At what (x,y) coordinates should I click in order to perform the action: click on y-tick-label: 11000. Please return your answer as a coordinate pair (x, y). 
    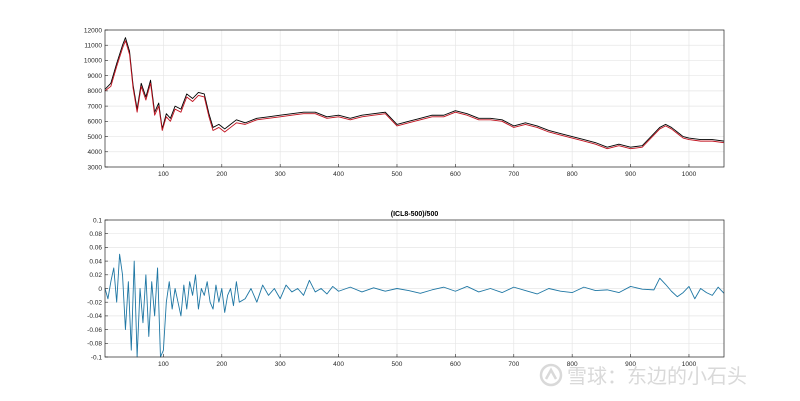
    Looking at the image, I should click on (93, 46).